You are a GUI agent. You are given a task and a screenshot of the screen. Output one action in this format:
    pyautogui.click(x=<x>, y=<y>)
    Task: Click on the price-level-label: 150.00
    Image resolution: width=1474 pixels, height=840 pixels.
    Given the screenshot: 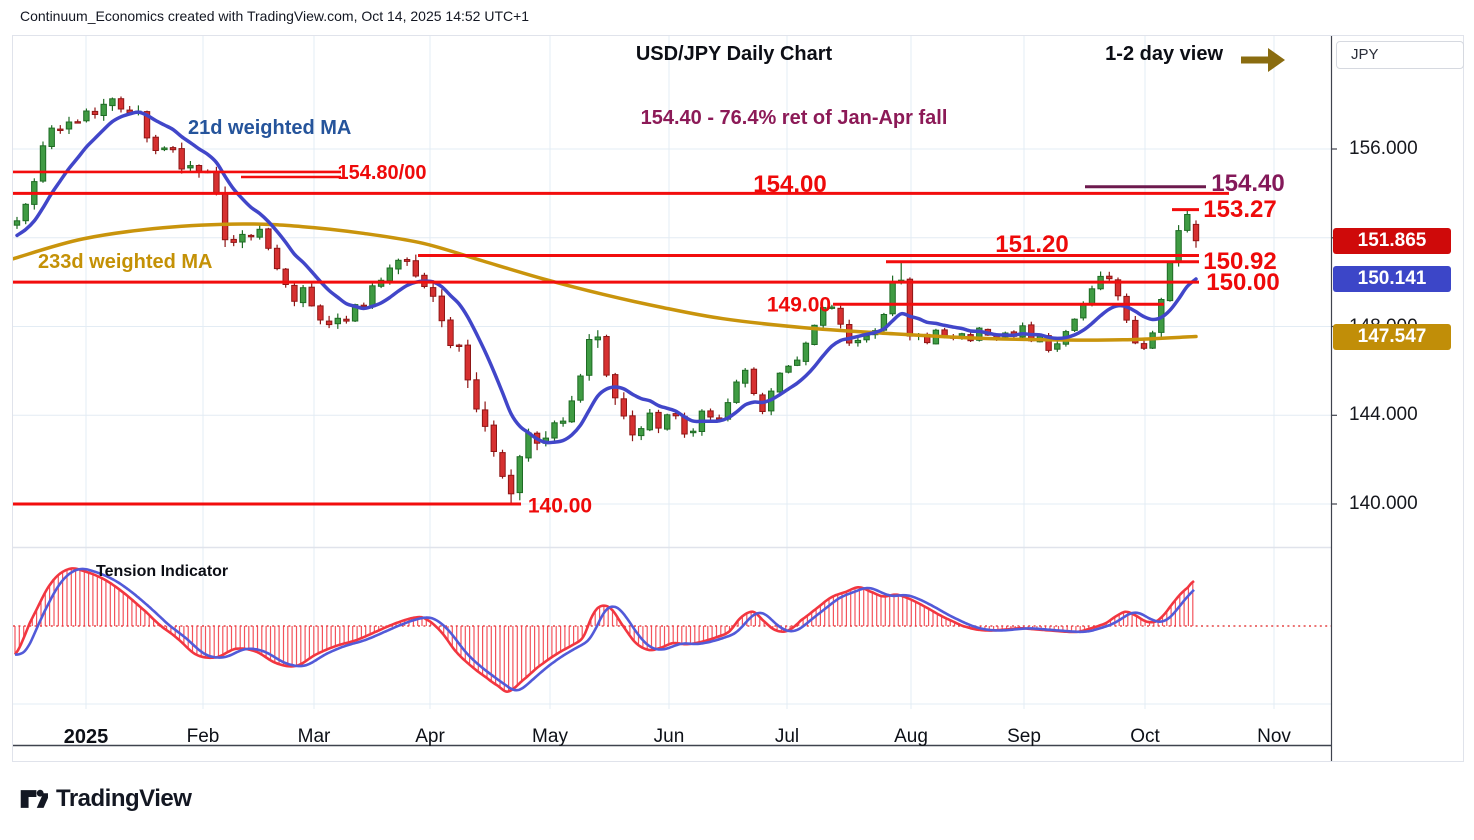 What is the action you would take?
    pyautogui.click(x=1243, y=282)
    